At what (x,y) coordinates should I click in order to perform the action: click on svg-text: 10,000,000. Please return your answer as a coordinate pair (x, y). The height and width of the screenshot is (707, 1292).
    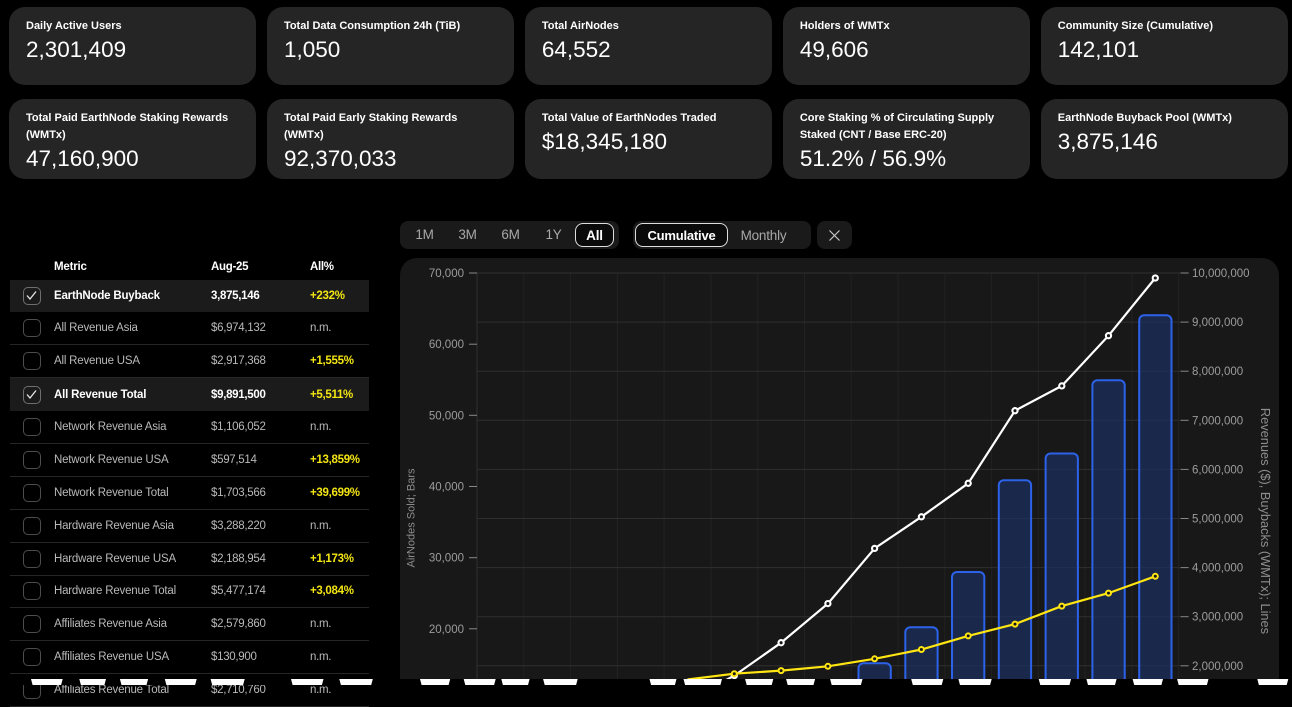
    Looking at the image, I should click on (1221, 274).